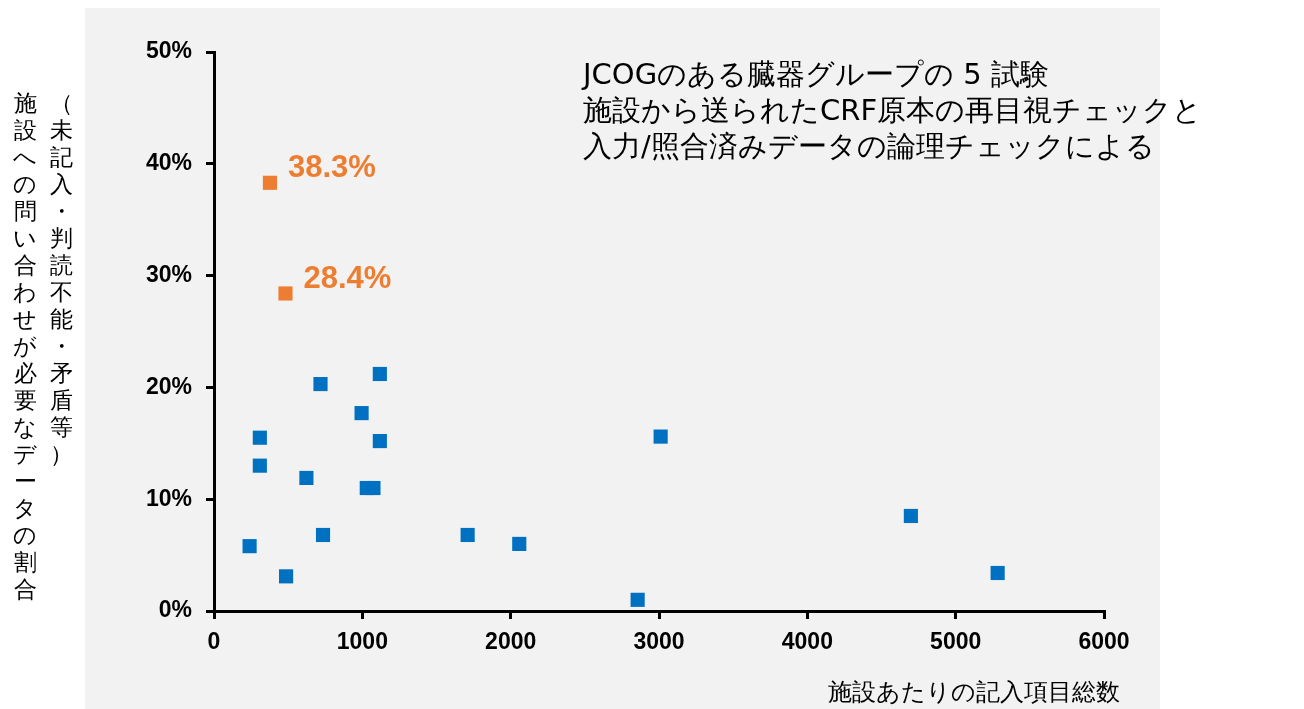 This screenshot has height=709, width=1304. I want to click on x-tick-label: 1000, so click(362, 641).